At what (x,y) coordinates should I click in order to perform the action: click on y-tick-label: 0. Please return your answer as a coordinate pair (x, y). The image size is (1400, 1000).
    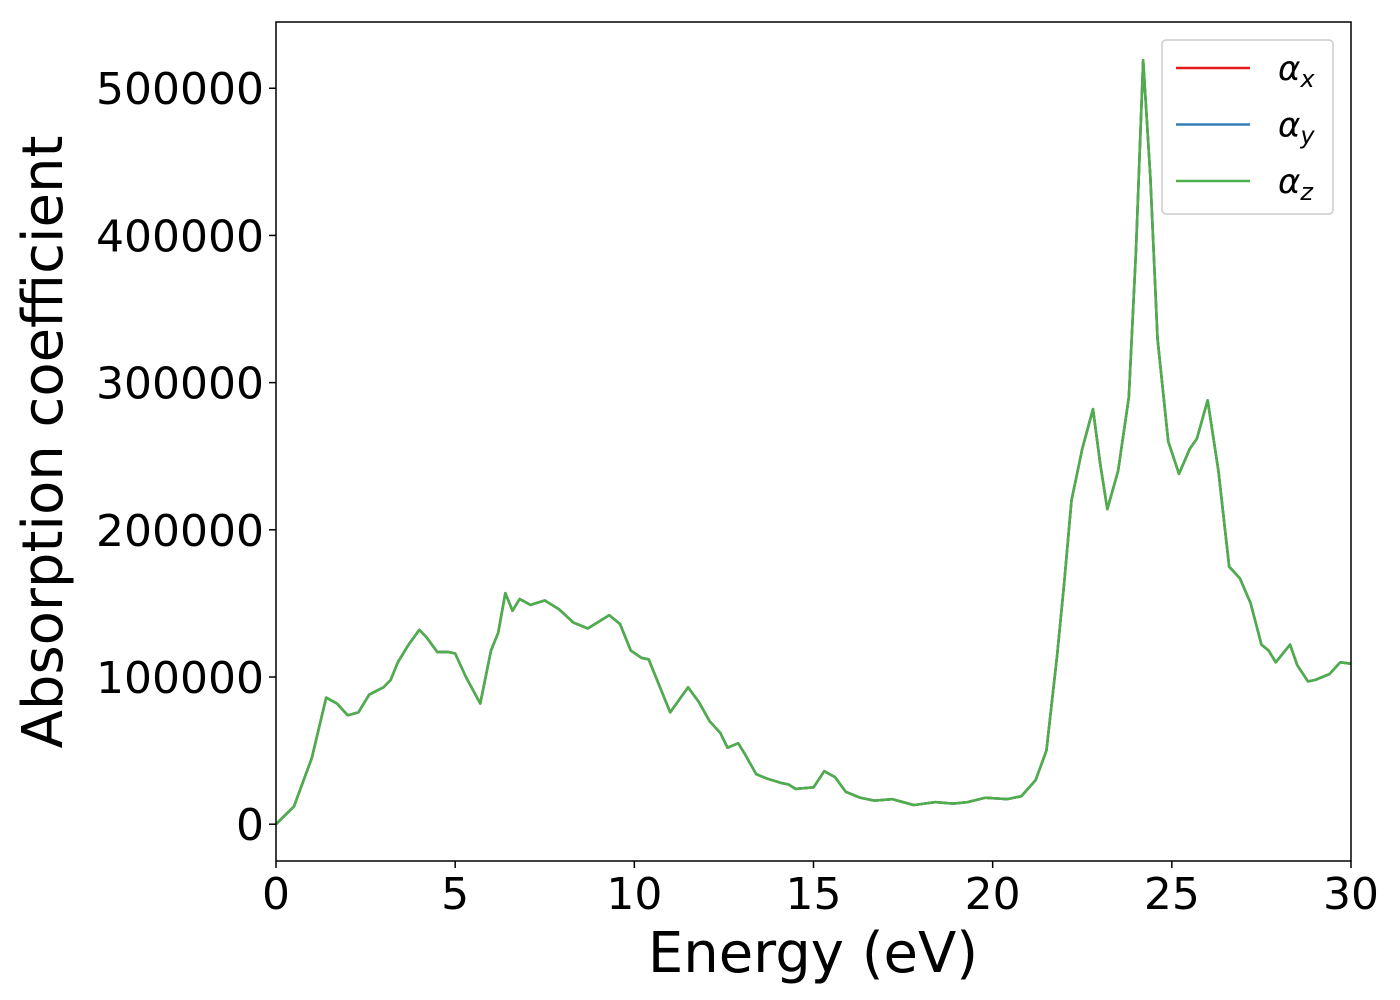
    Looking at the image, I should click on (250, 825).